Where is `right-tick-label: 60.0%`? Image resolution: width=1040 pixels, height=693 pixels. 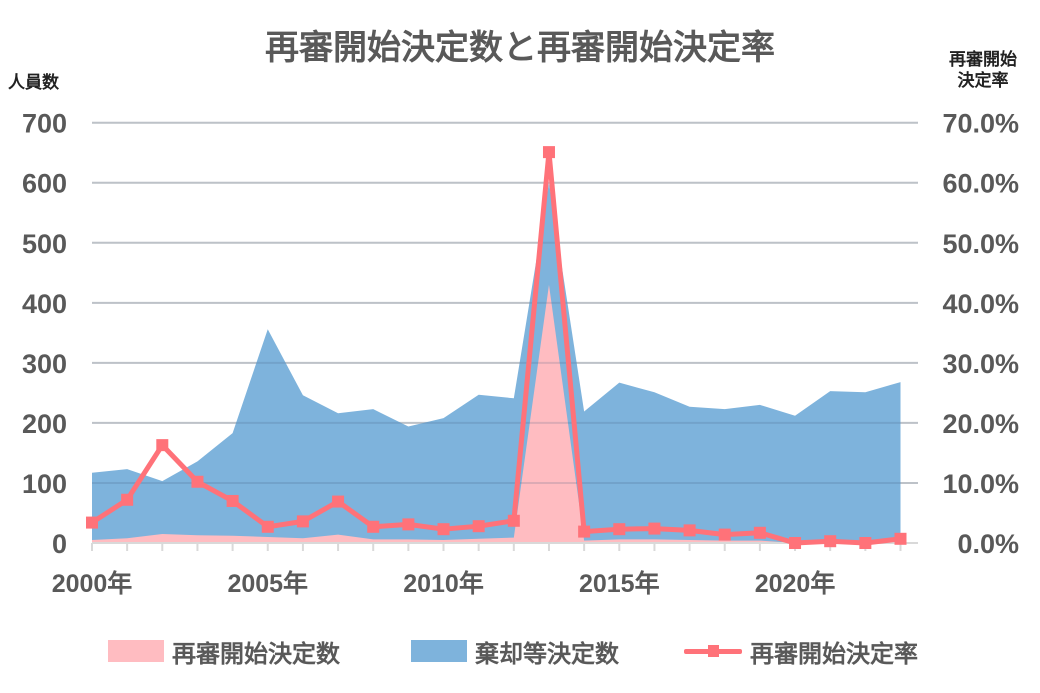 right-tick-label: 60.0% is located at coordinates (980, 184).